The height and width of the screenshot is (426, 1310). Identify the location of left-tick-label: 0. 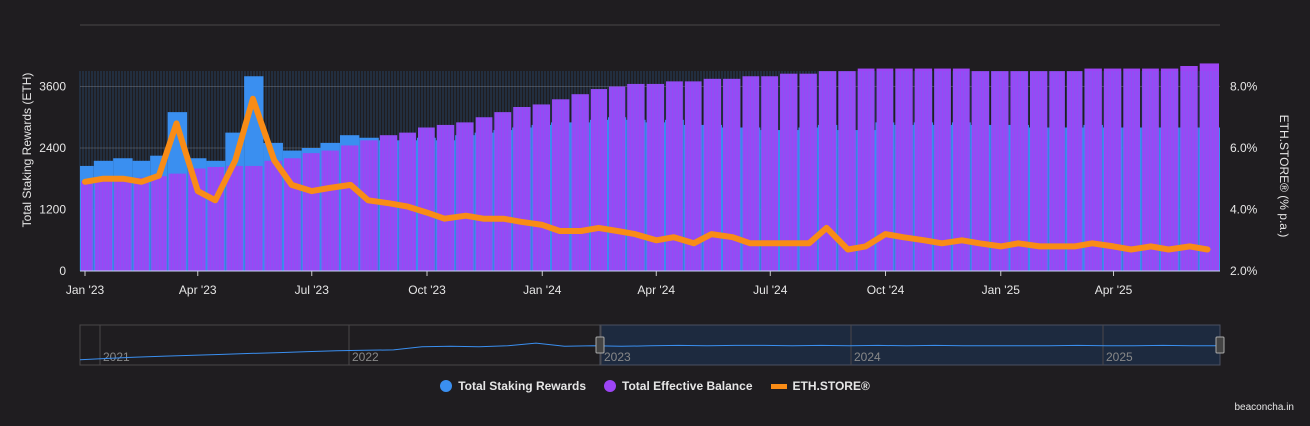
(62, 271).